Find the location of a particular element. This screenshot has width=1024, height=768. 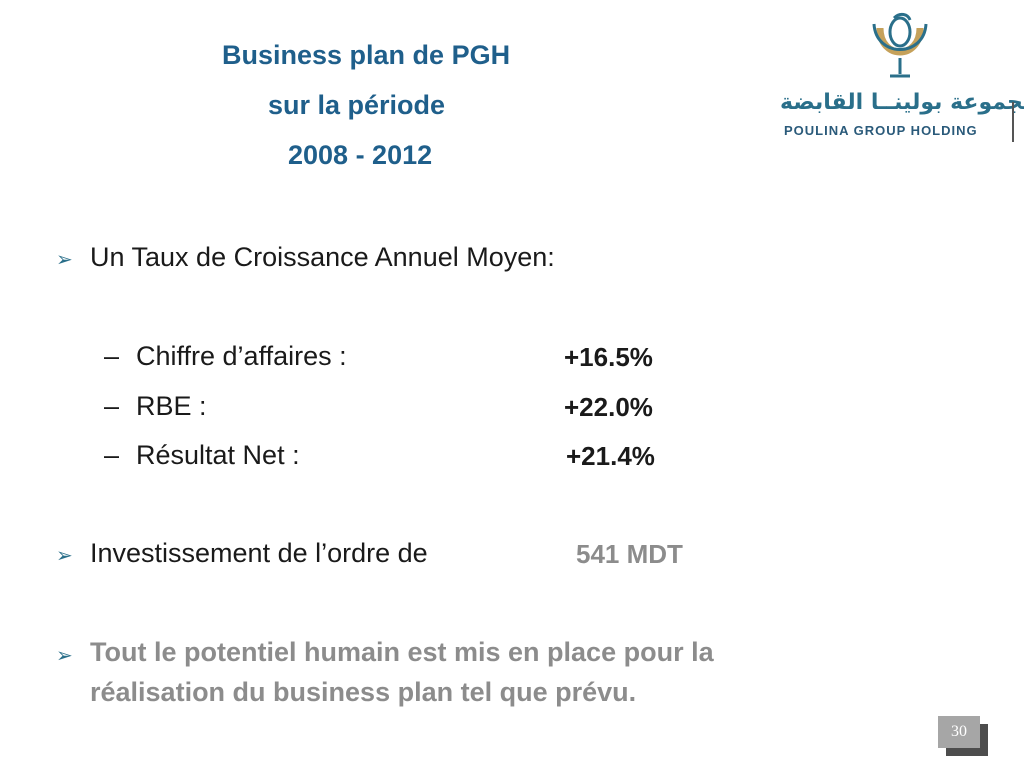

logo-divider is located at coordinates (1013, 122).